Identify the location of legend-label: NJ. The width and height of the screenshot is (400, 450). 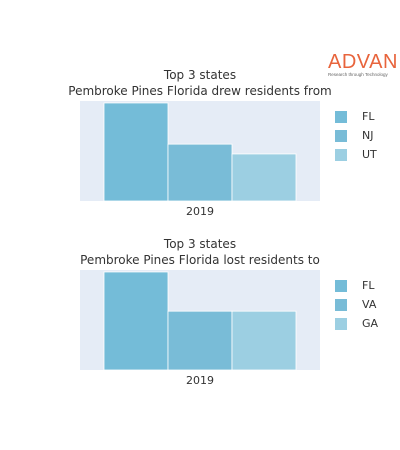
(368, 135).